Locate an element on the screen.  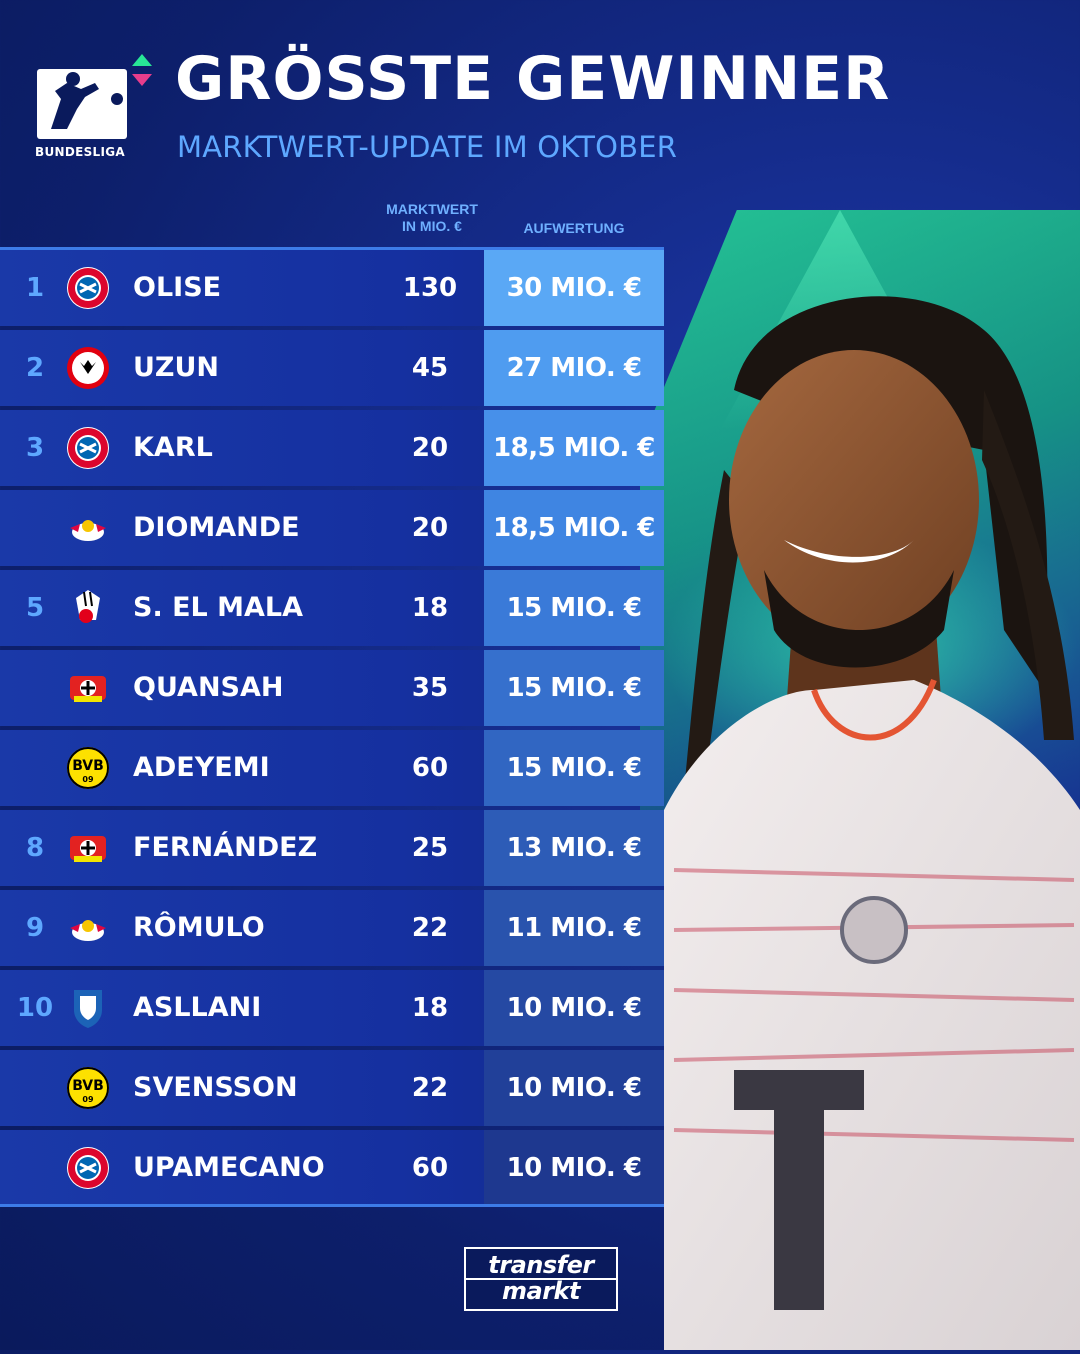
rank-number: 10 is located at coordinates (35, 1008).